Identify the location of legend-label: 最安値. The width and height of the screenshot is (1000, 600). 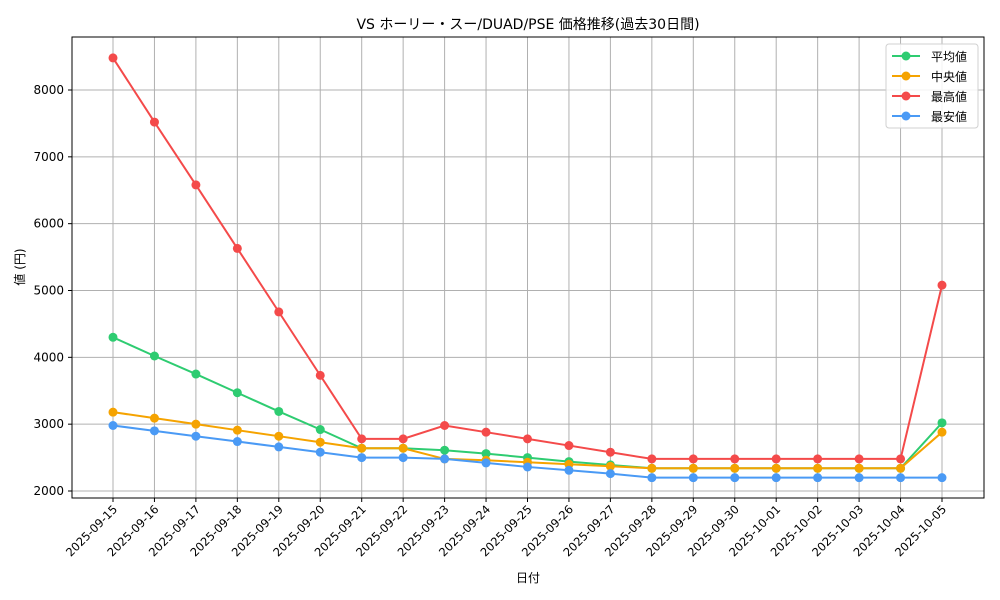
(949, 116).